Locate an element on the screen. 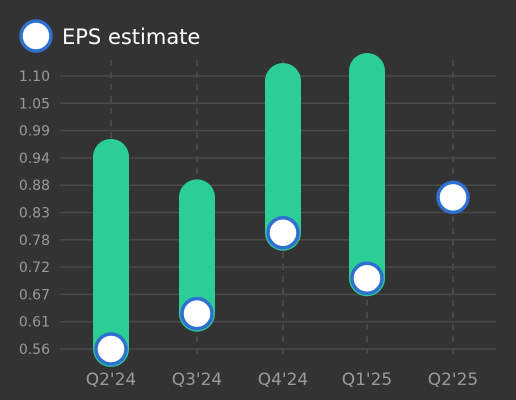 This screenshot has width=516, height=400. x-tick-label: Q1'25 is located at coordinates (367, 380).